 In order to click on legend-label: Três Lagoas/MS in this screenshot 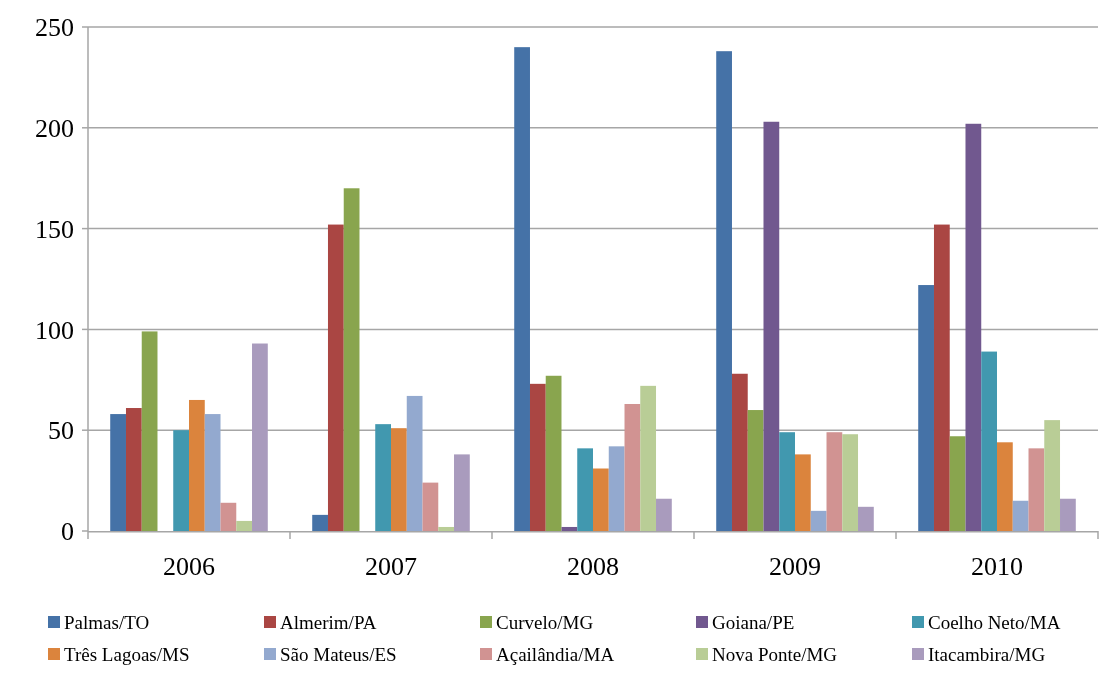, I will do `click(127, 654)`.